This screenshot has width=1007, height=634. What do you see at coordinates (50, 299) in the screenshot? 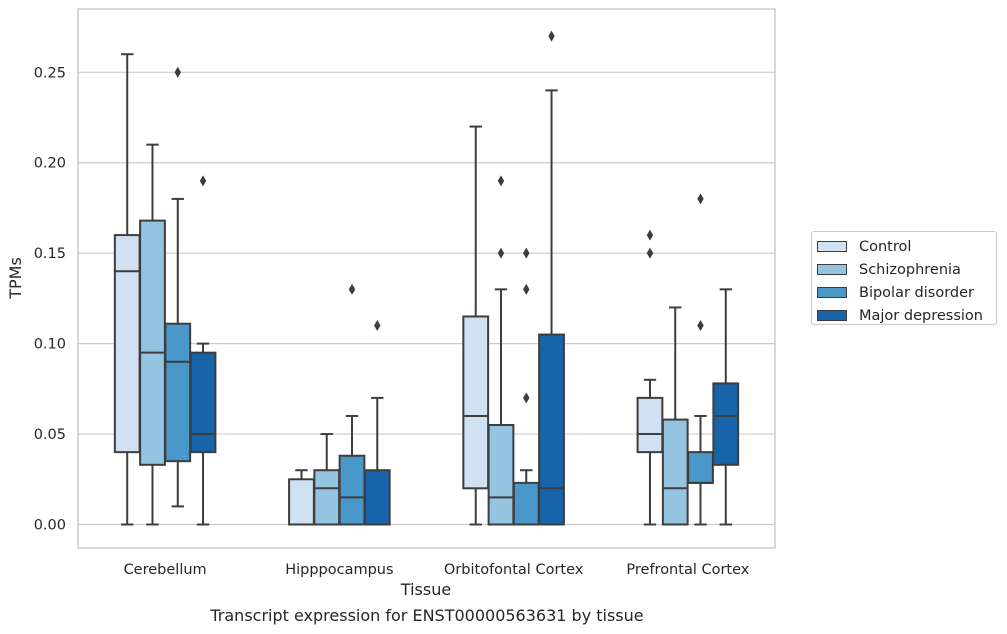
I see `y-axis-ticks: 0.00 0.05 0.10 0.15 0.20 0.25` at bounding box center [50, 299].